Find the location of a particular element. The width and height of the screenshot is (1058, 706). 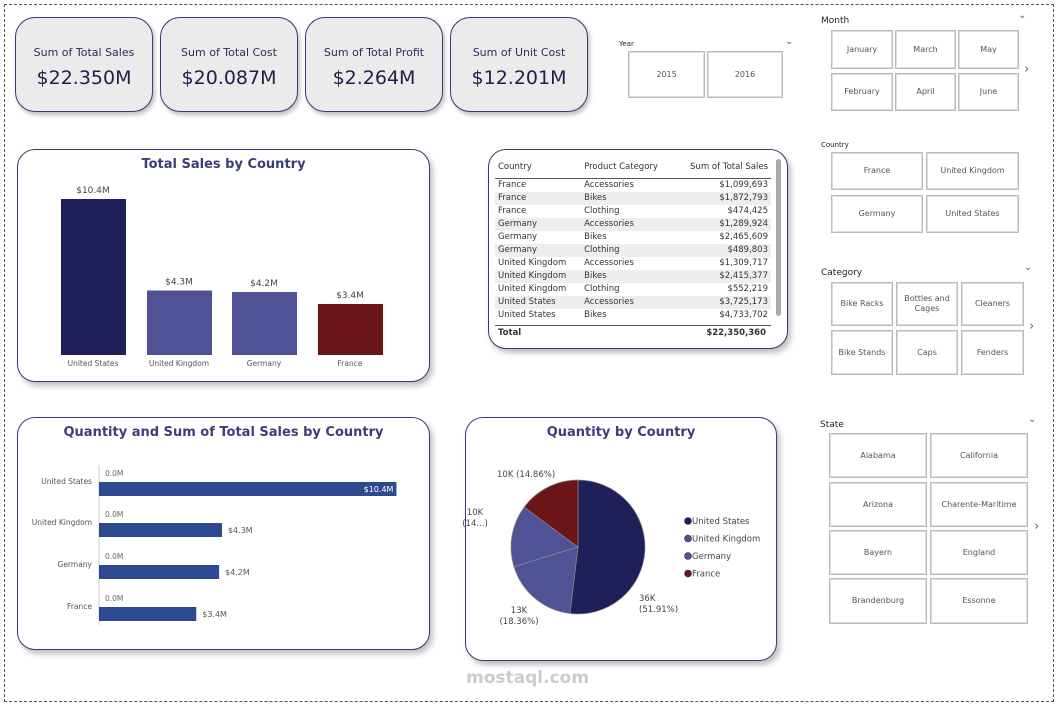

year-slicer-option: 2015 is located at coordinates (666, 74).